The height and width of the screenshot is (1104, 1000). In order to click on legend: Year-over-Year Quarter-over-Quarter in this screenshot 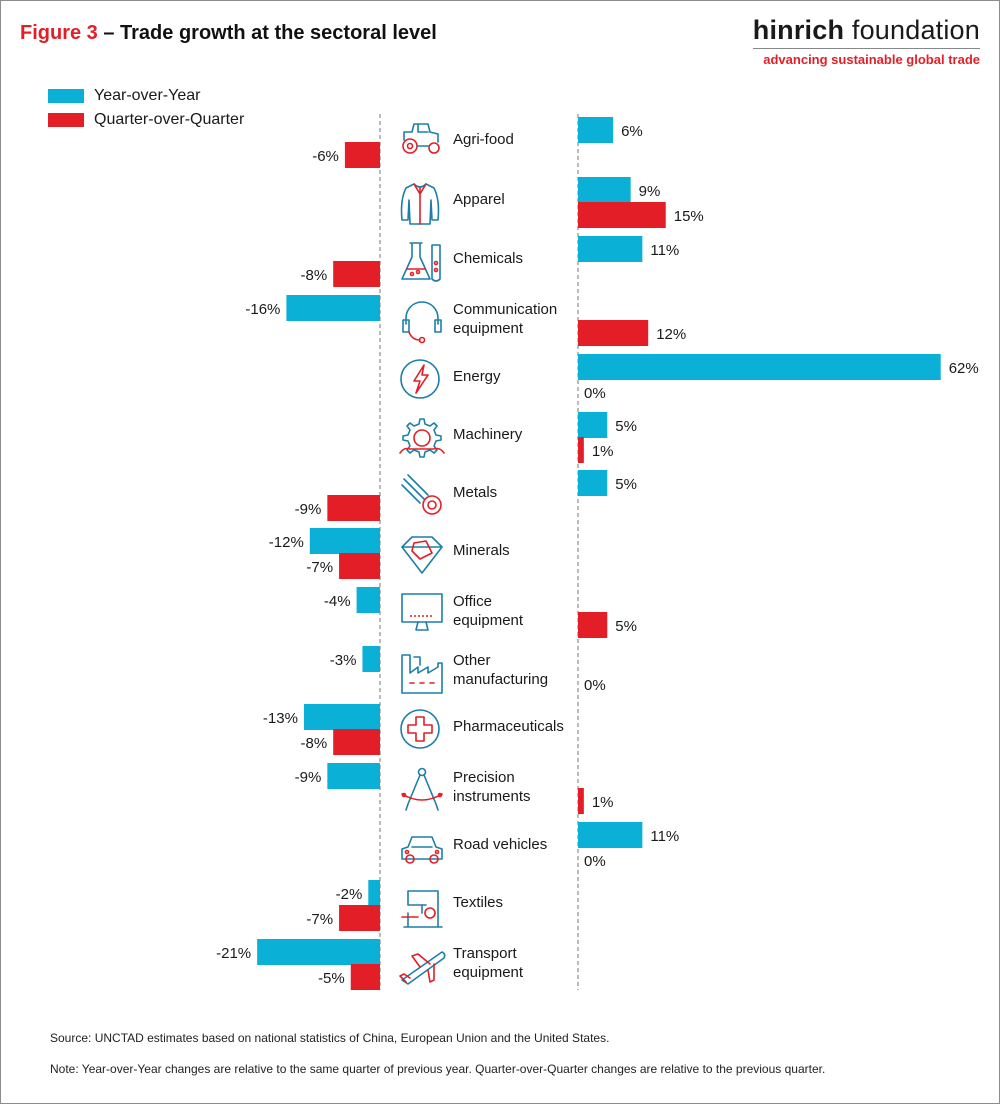, I will do `click(146, 108)`.